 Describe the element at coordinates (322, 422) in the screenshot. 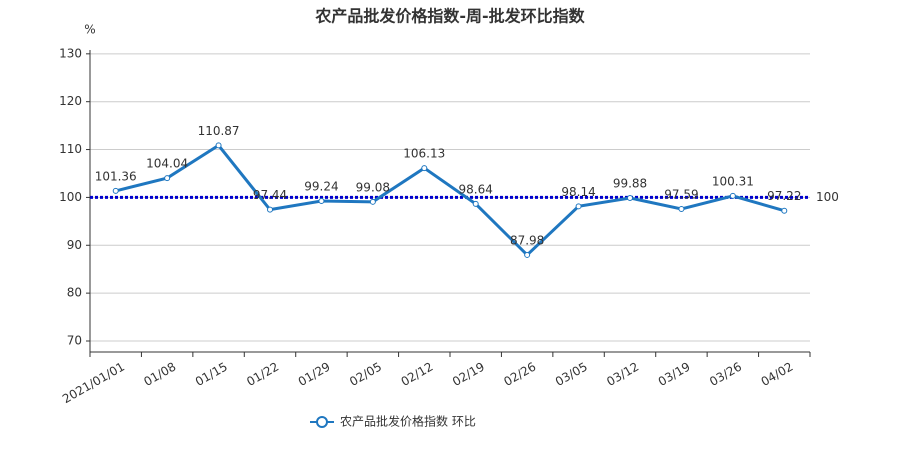

I see `legend-marker` at that location.